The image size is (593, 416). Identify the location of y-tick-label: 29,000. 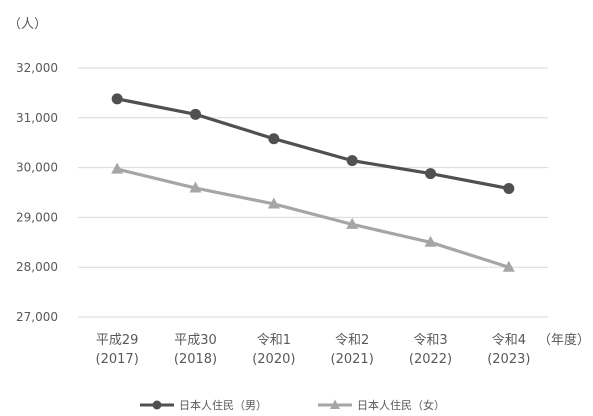
(37, 217).